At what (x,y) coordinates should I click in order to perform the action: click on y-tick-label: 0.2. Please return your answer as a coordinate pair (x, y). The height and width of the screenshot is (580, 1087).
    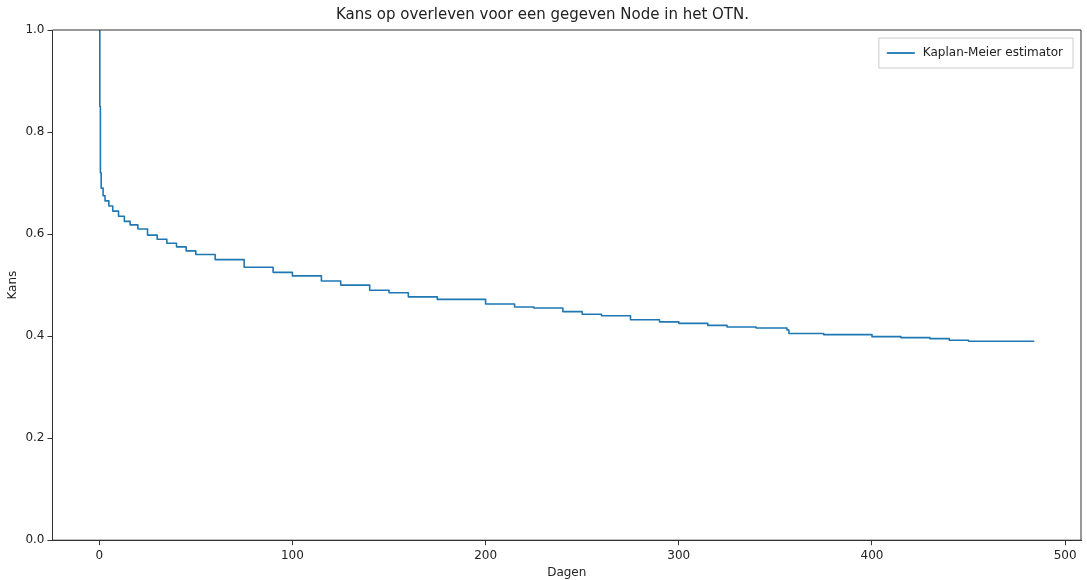
    Looking at the image, I should click on (35, 437).